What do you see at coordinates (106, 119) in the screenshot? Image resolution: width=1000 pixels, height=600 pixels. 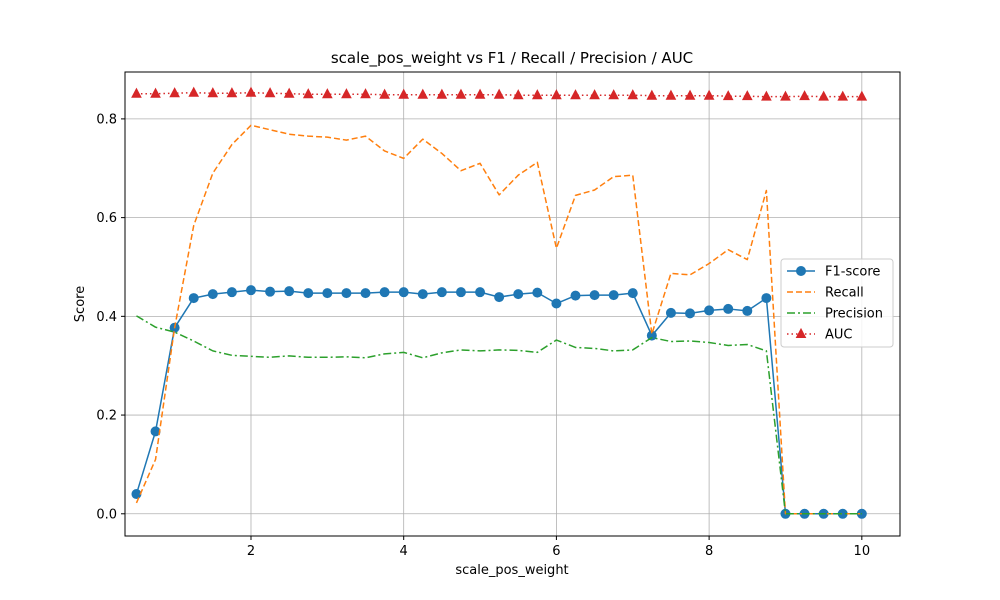 I see `y-tick-label: 0.8` at bounding box center [106, 119].